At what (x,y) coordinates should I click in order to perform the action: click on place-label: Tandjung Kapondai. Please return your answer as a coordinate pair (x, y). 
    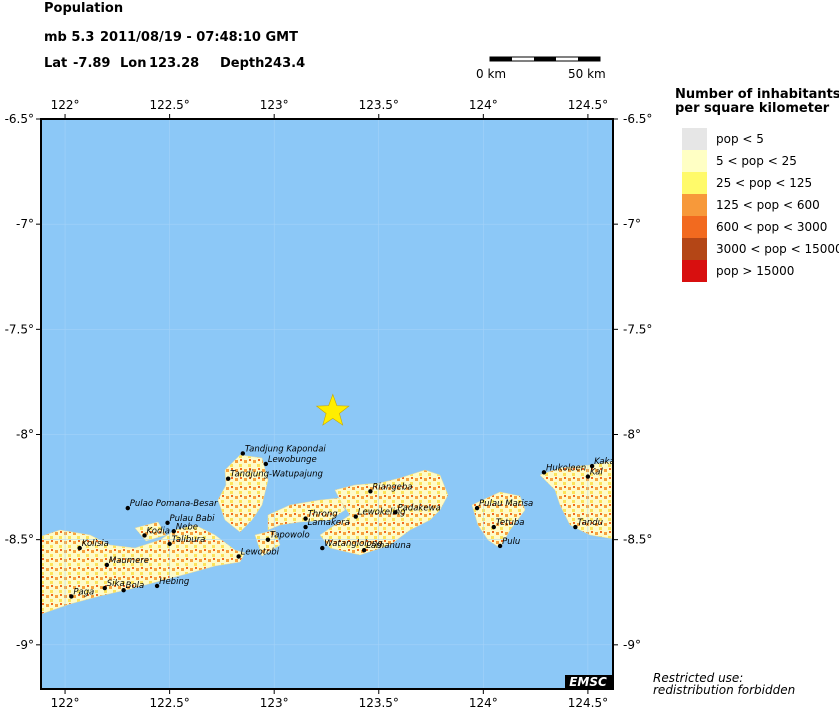
    Looking at the image, I should click on (286, 449).